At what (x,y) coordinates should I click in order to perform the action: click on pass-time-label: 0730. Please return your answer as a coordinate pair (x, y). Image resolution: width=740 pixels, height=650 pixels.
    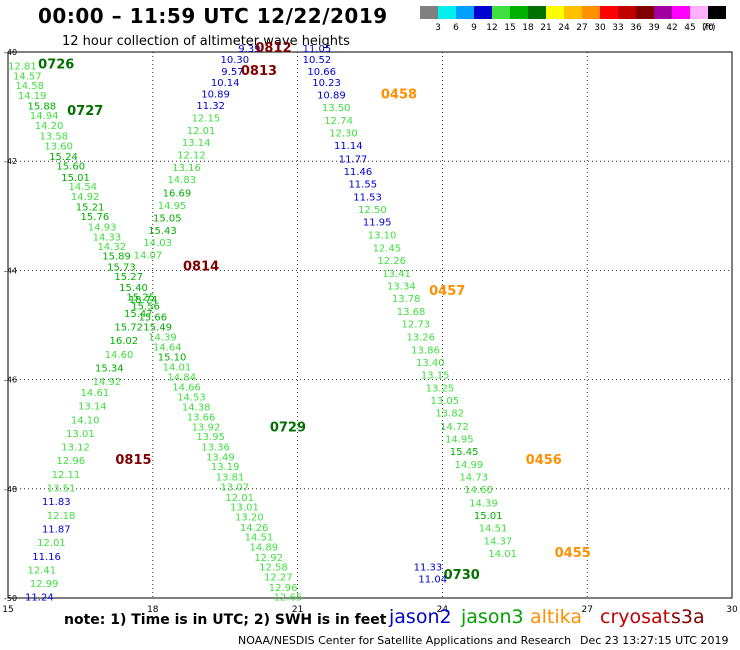
    Looking at the image, I should click on (462, 575).